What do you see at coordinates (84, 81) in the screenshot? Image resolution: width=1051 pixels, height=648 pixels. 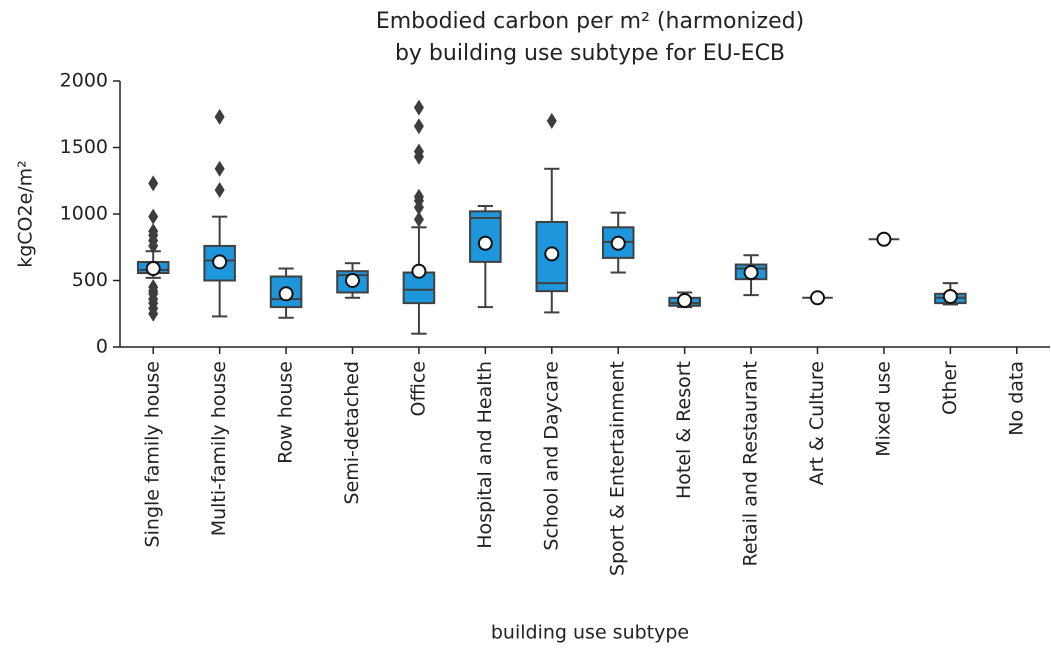 I see `y-tick-label: 2000` at bounding box center [84, 81].